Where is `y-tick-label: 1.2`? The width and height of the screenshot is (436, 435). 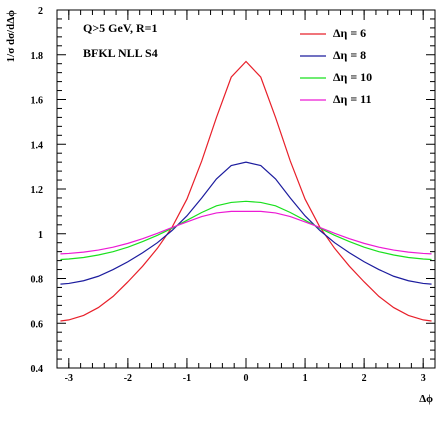 y-tick-label: 1.2 is located at coordinates (37, 190).